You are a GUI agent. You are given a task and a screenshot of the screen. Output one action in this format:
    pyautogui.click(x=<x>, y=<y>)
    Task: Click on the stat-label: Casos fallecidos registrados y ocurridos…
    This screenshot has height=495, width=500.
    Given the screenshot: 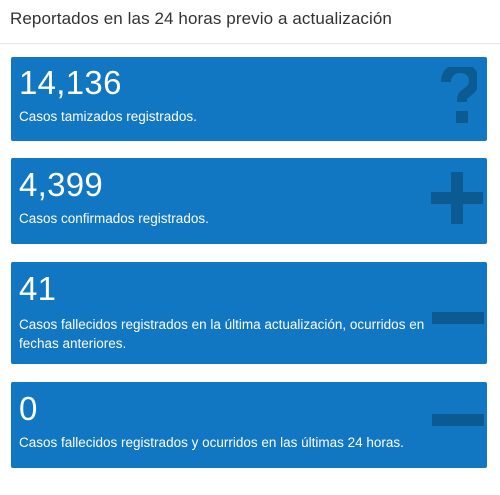 What is the action you would take?
    pyautogui.click(x=211, y=442)
    